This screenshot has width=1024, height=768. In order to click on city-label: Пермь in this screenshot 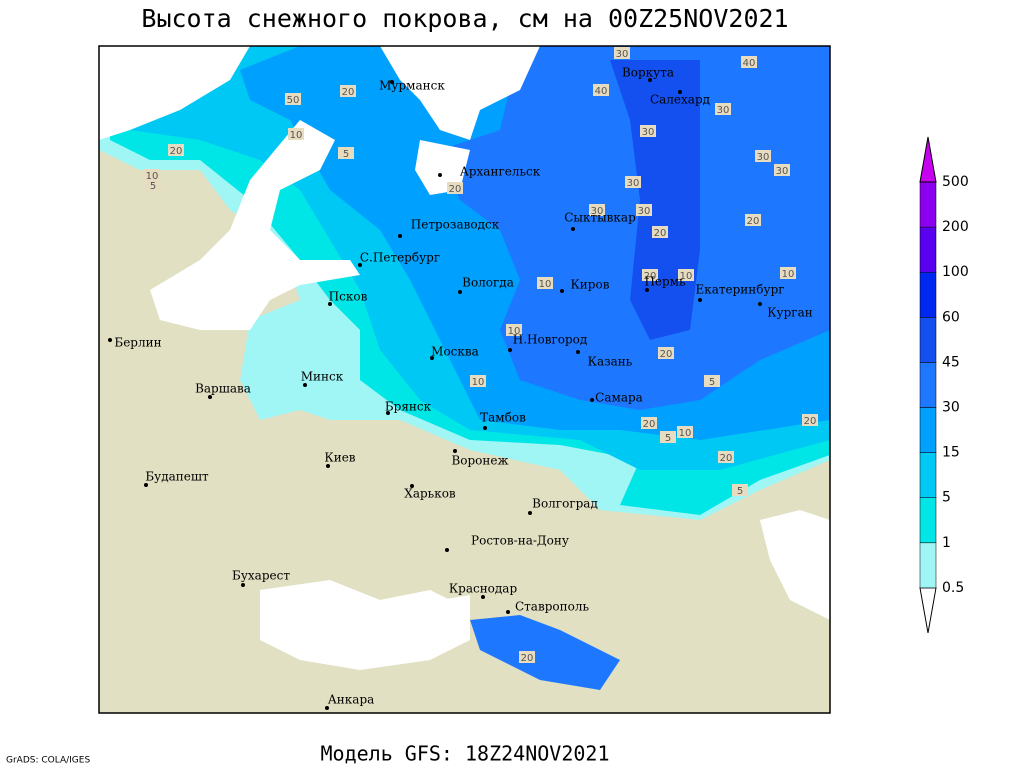, I will do `click(665, 282)`.